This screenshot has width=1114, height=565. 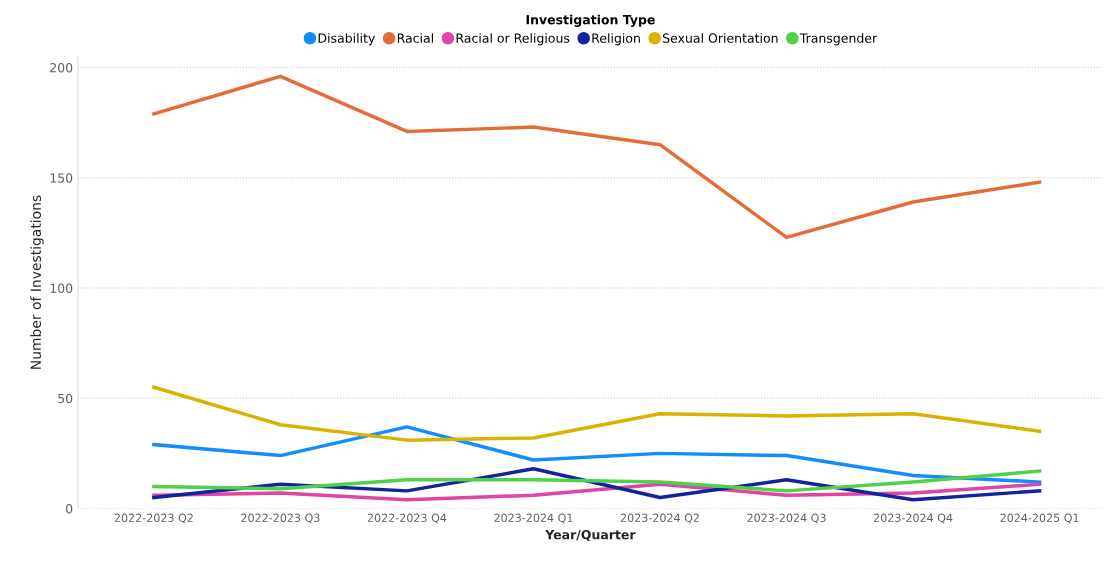 I want to click on x-tick-label: 2023-2024 Q3, so click(x=786, y=518).